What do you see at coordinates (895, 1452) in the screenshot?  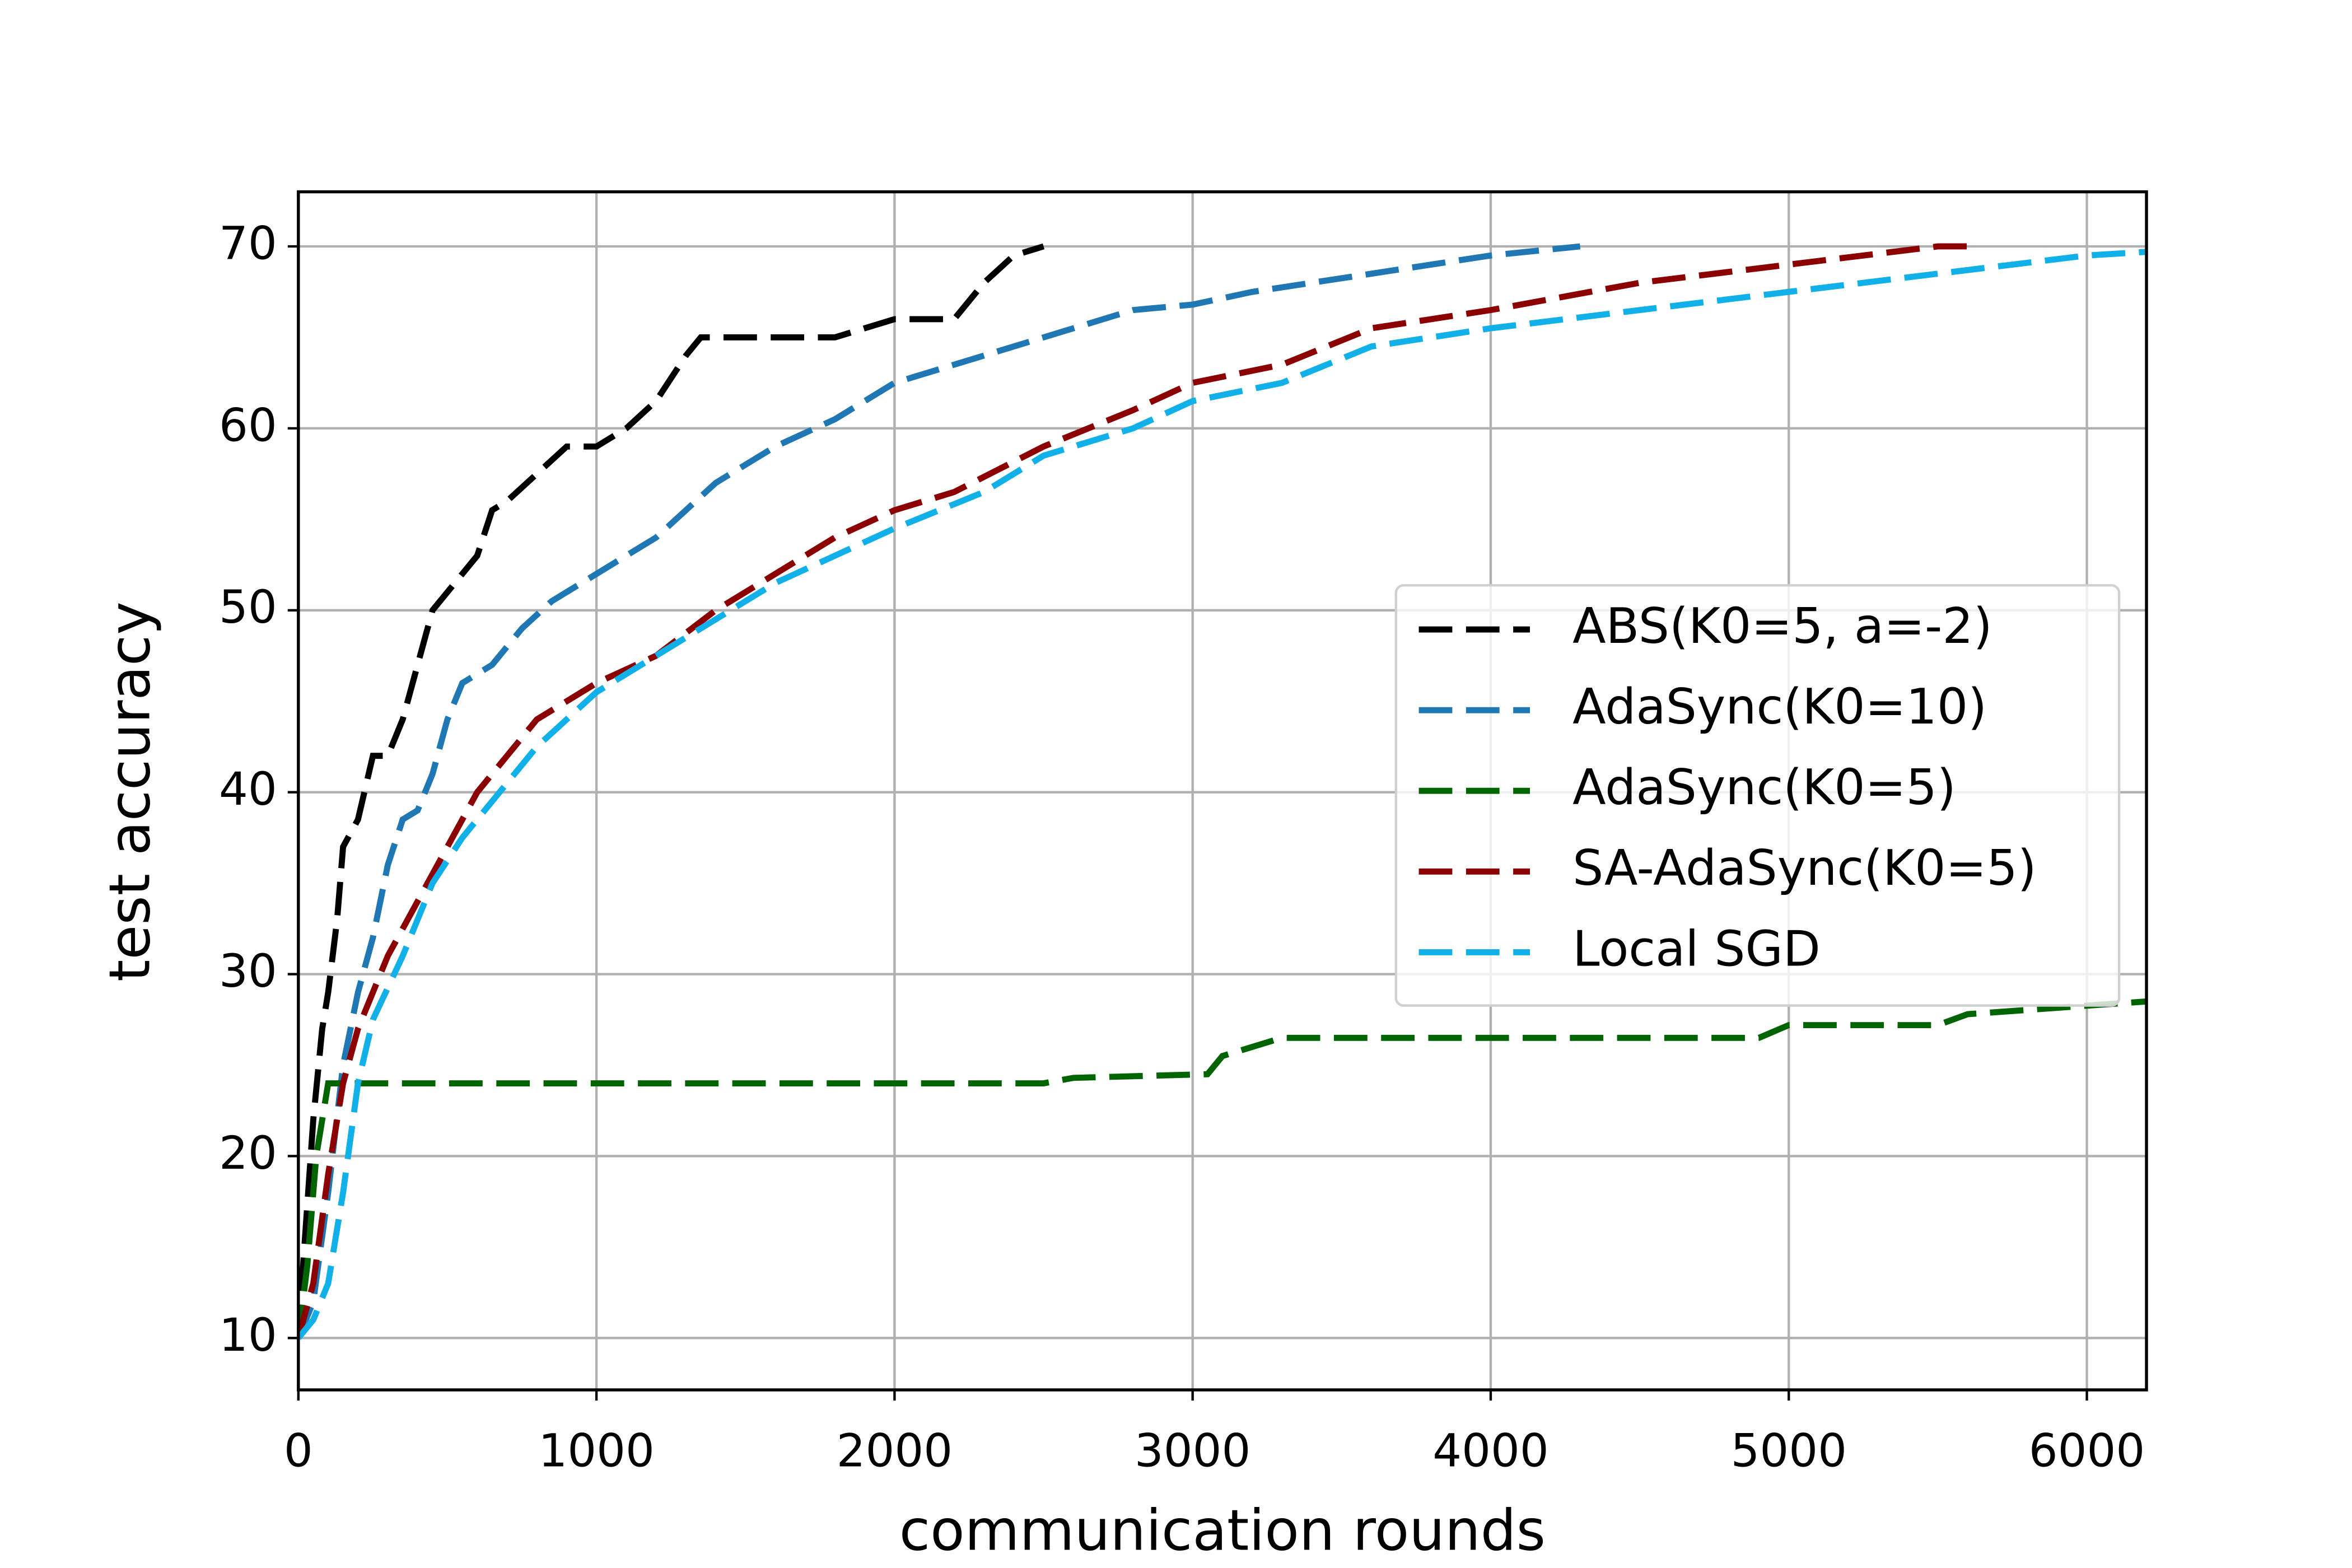 I see `x-tick-label: 2000` at bounding box center [895, 1452].